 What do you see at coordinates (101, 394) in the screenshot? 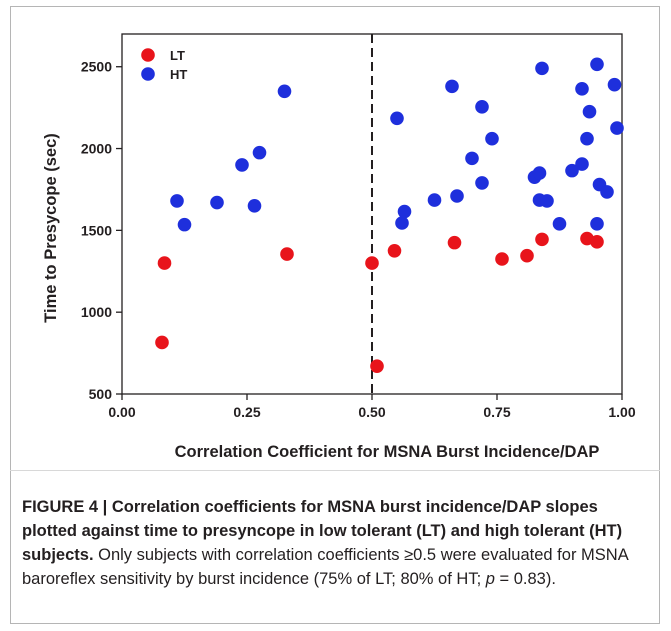
I see `y-tick-label: 500` at bounding box center [101, 394].